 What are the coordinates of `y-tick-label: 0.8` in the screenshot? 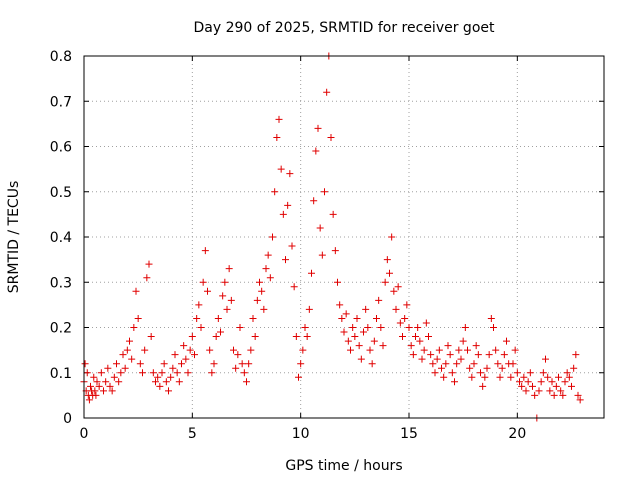 It's located at (61, 57).